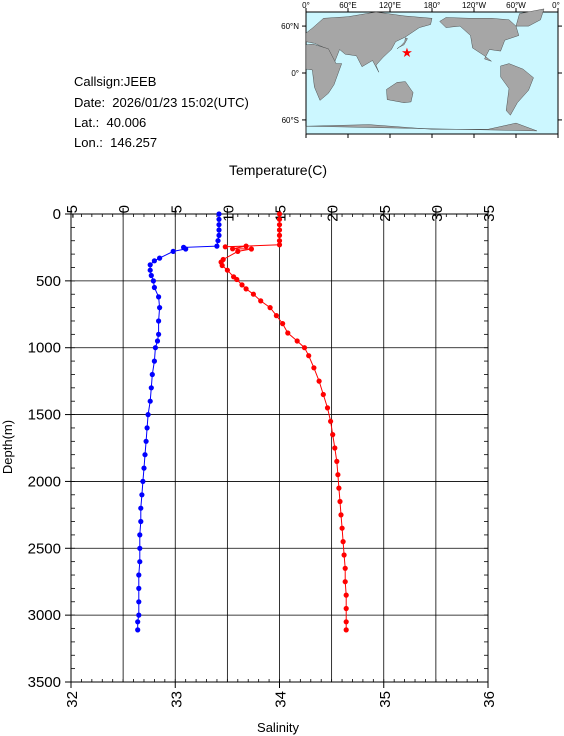 This screenshot has height=736, width=564. I want to click on greenland-land, so click(530, 17).